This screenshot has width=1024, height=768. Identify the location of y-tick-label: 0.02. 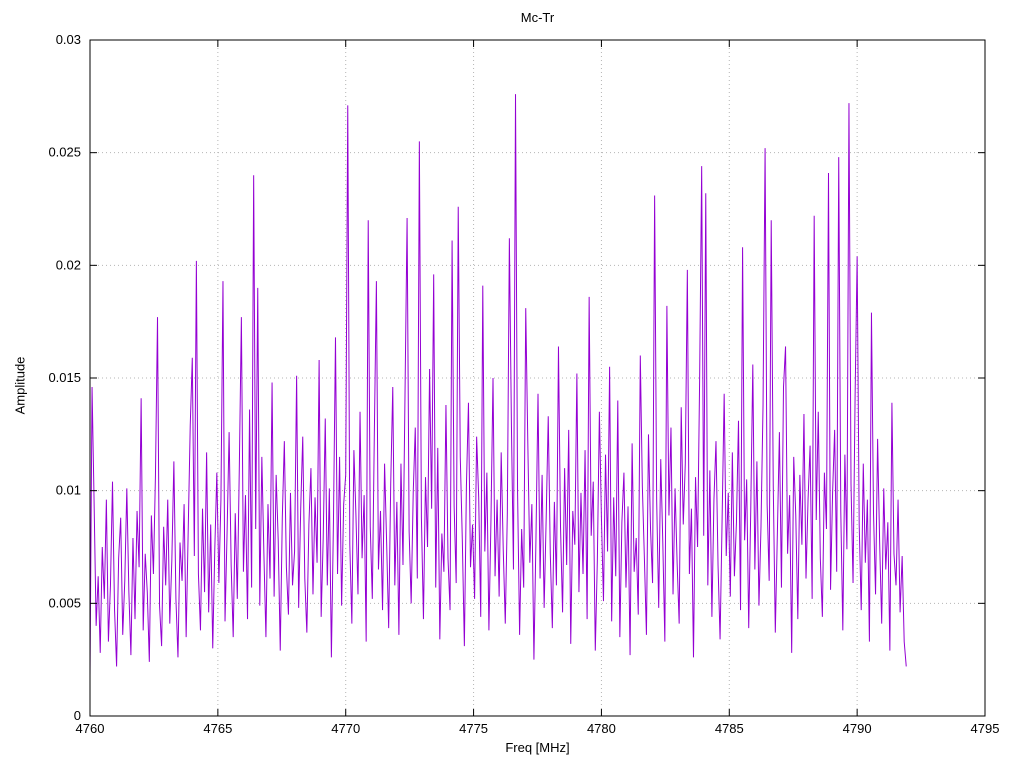
(68, 264).